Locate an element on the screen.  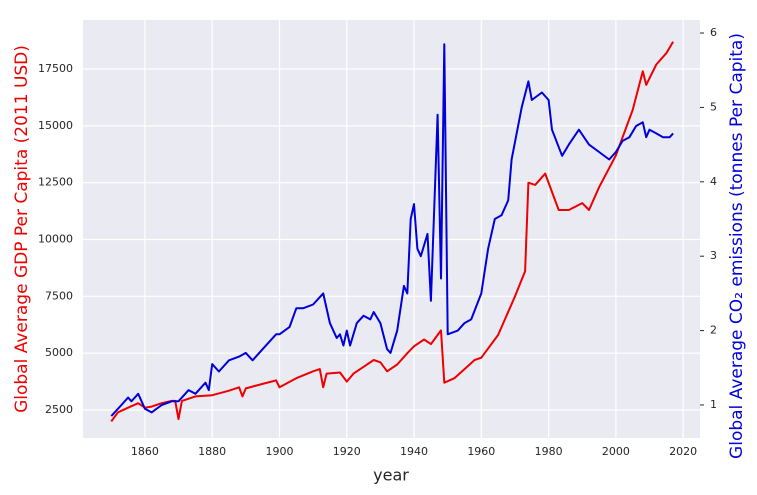
x-tick-label: 1880 is located at coordinates (212, 451).